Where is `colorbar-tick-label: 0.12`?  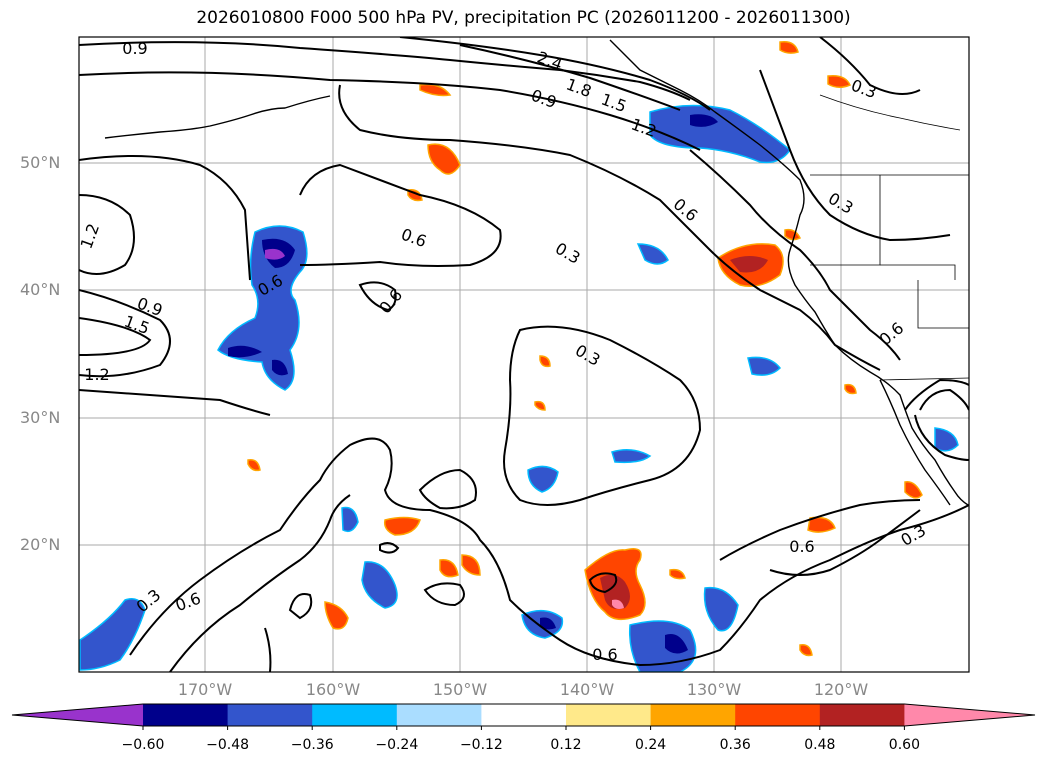
colorbar-tick-label: 0.12 is located at coordinates (566, 745).